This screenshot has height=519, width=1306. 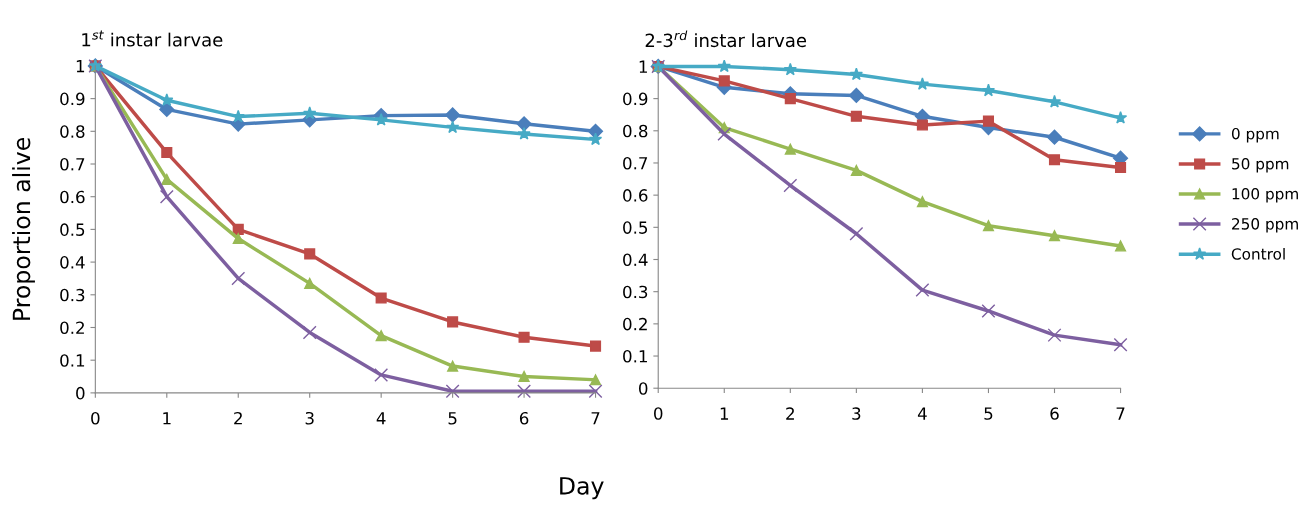 What do you see at coordinates (23, 228) in the screenshot?
I see `y-axis-title: Proportion alive` at bounding box center [23, 228].